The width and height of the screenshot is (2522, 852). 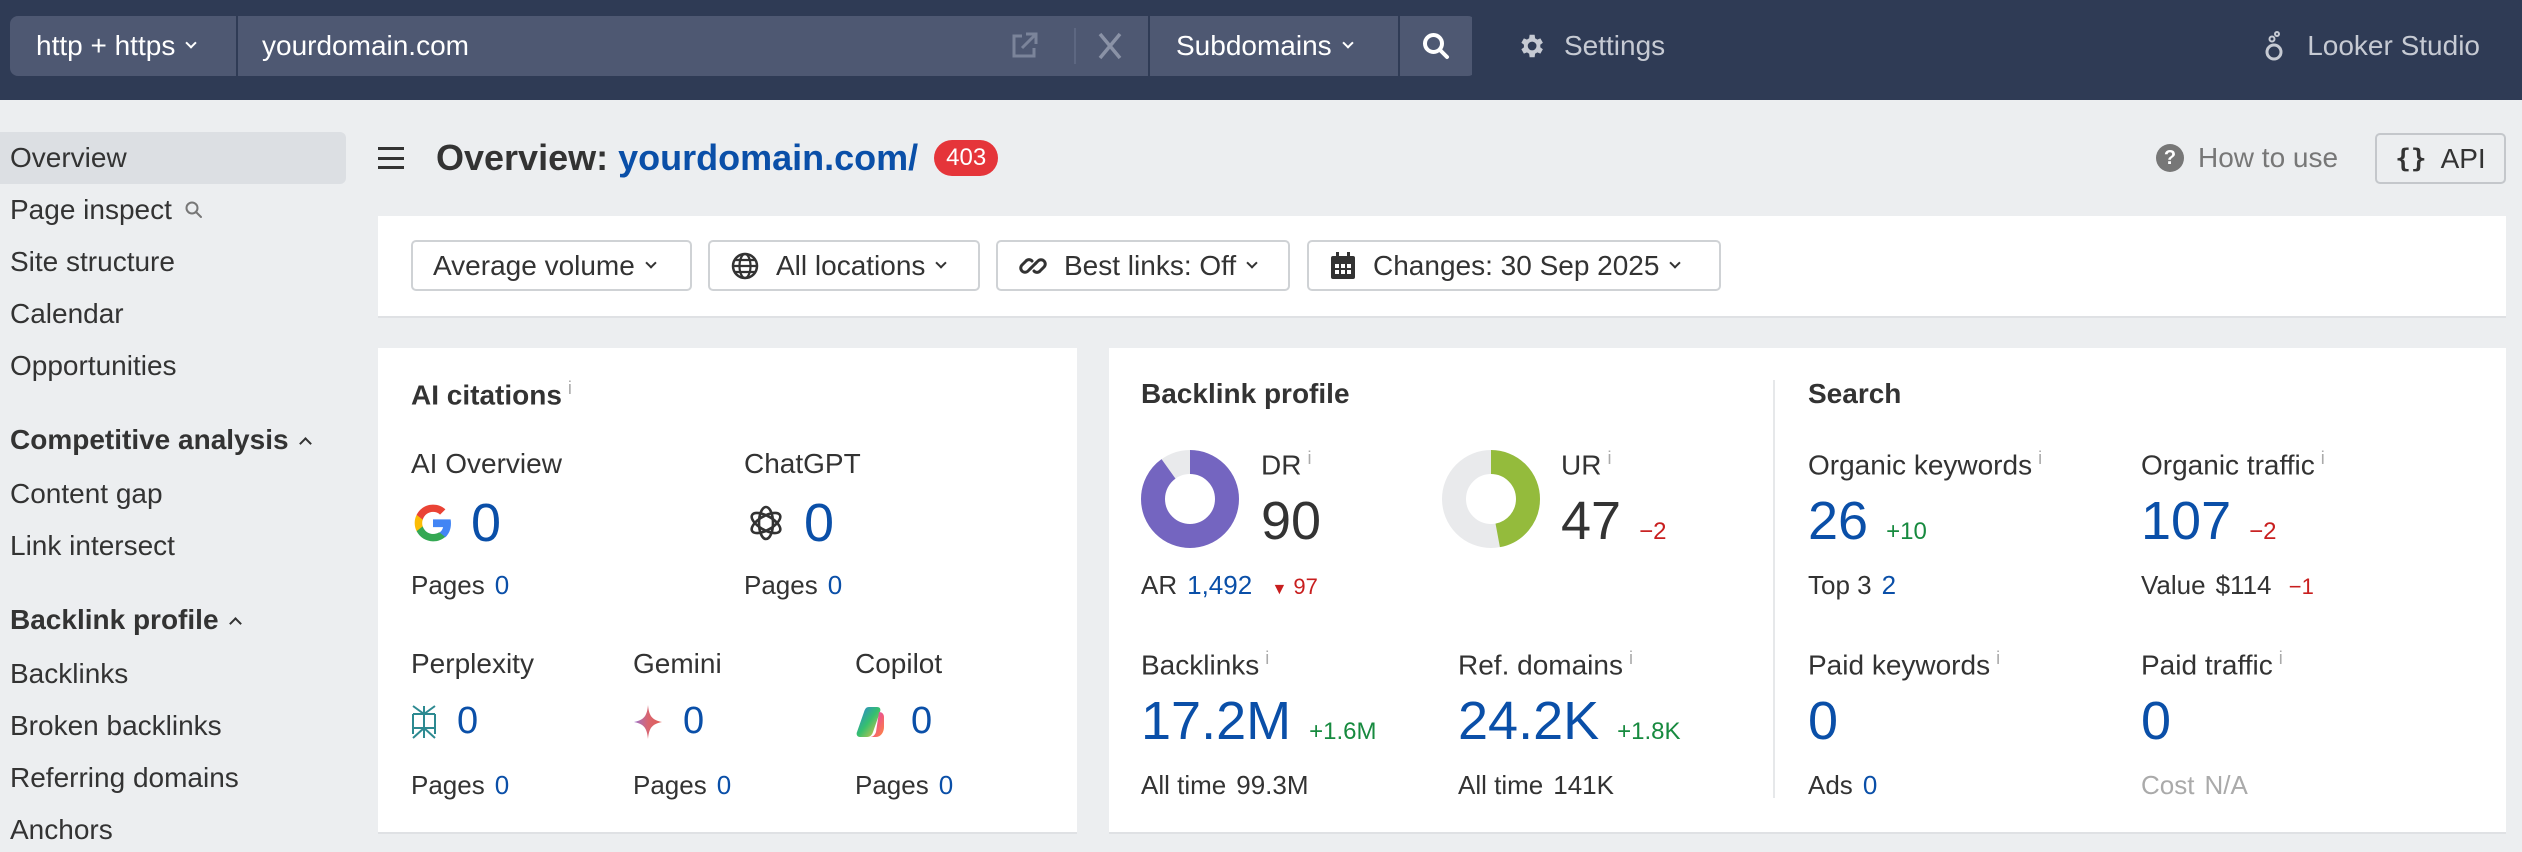 What do you see at coordinates (391, 158) in the screenshot?
I see `menu-icon` at bounding box center [391, 158].